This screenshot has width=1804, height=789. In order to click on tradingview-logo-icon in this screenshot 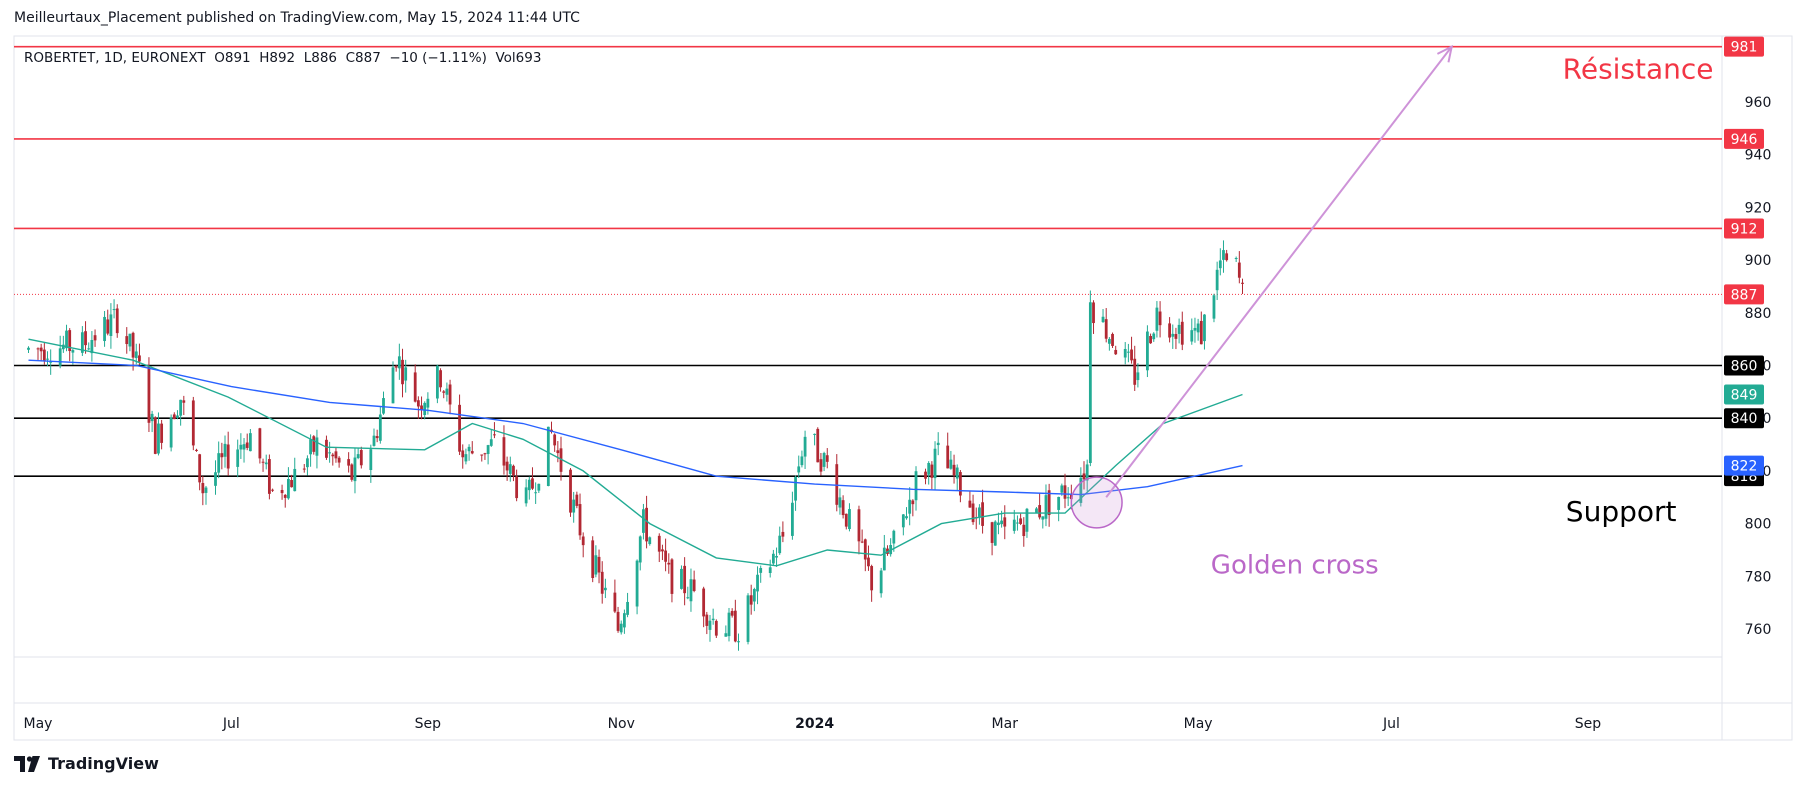, I will do `click(27, 763)`.